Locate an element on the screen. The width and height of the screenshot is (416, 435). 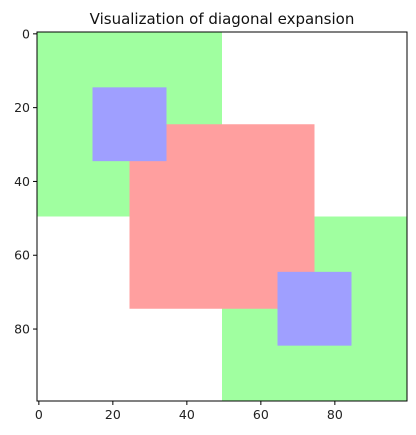
y-tick-label: 20 is located at coordinates (22, 107).